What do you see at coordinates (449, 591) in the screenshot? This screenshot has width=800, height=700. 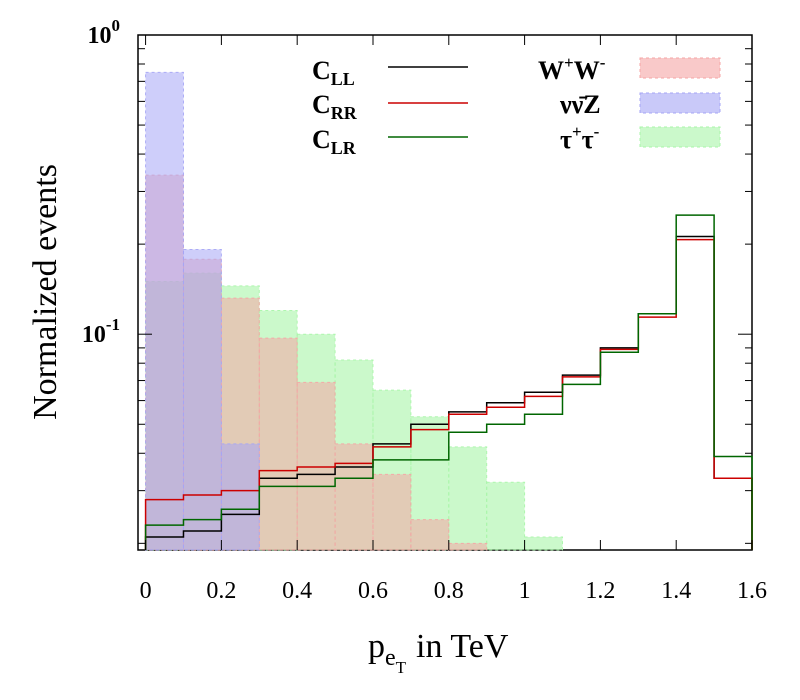 I see `x-tick-label: 0.8` at bounding box center [449, 591].